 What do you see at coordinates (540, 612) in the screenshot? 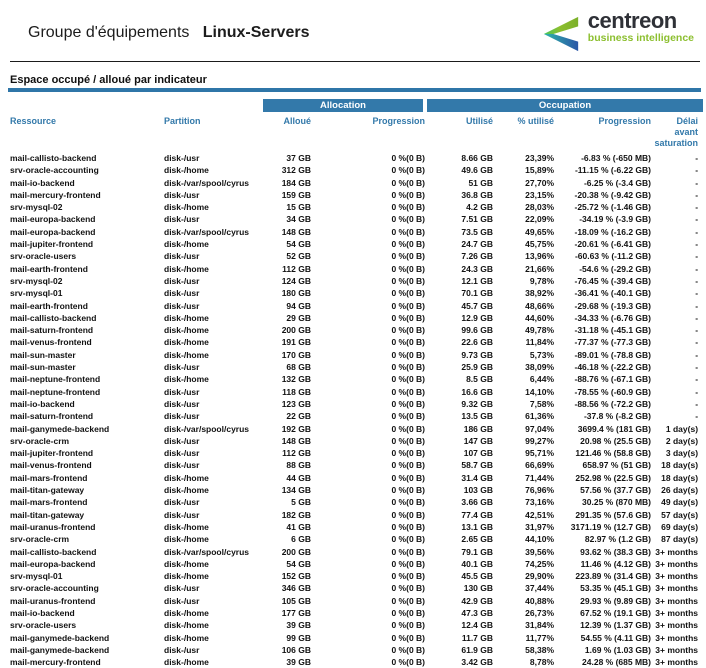
I see `cell-used-percent: 26,73%` at bounding box center [540, 612].